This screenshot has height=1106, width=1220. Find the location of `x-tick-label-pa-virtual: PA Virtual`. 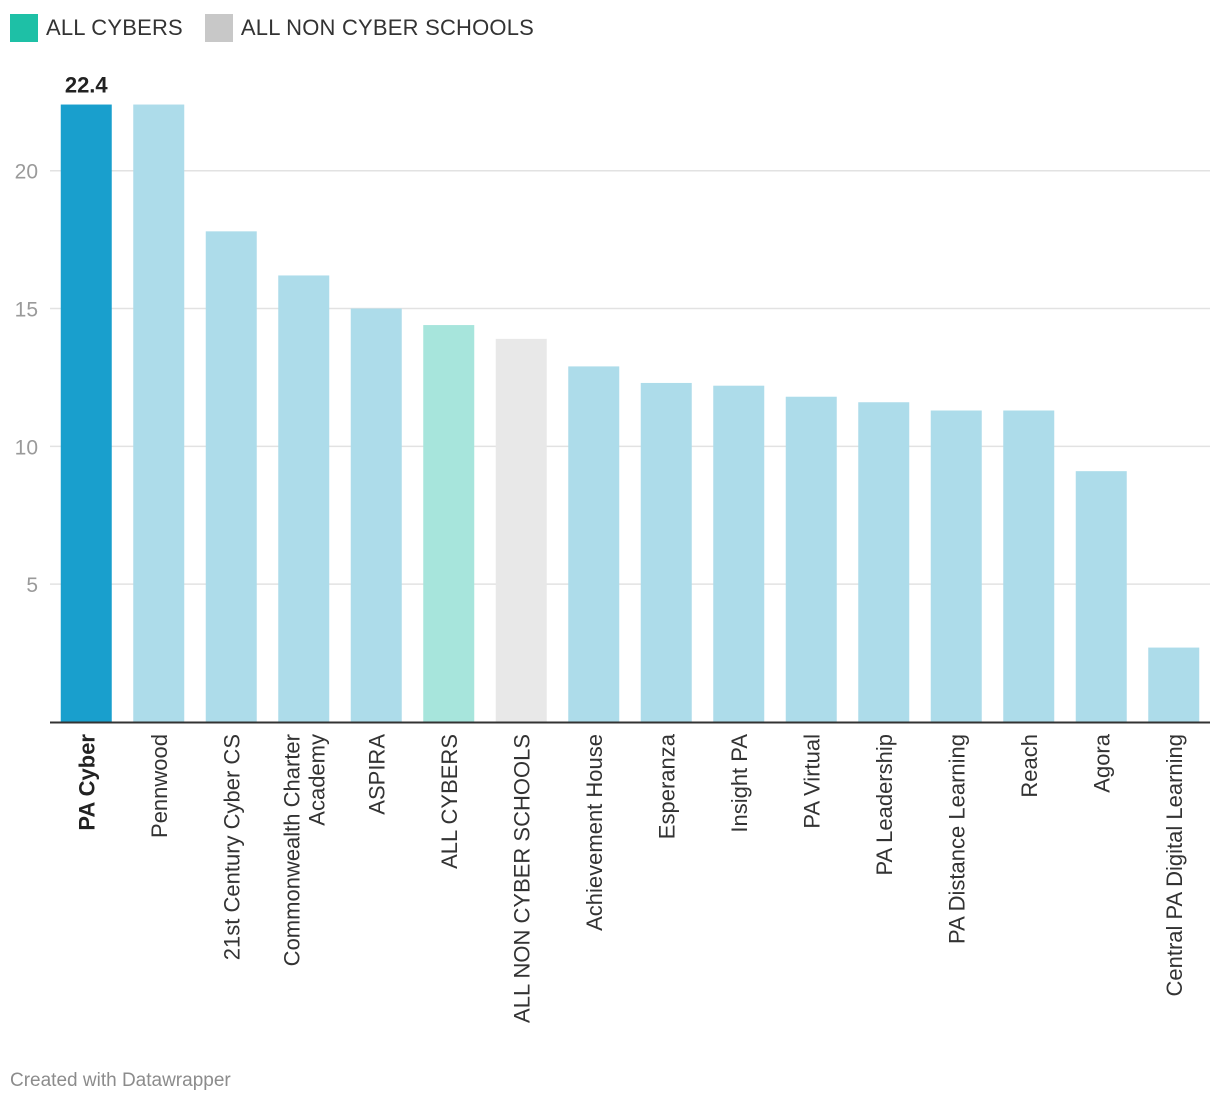

x-tick-label-pa-virtual: PA Virtual is located at coordinates (811, 781).